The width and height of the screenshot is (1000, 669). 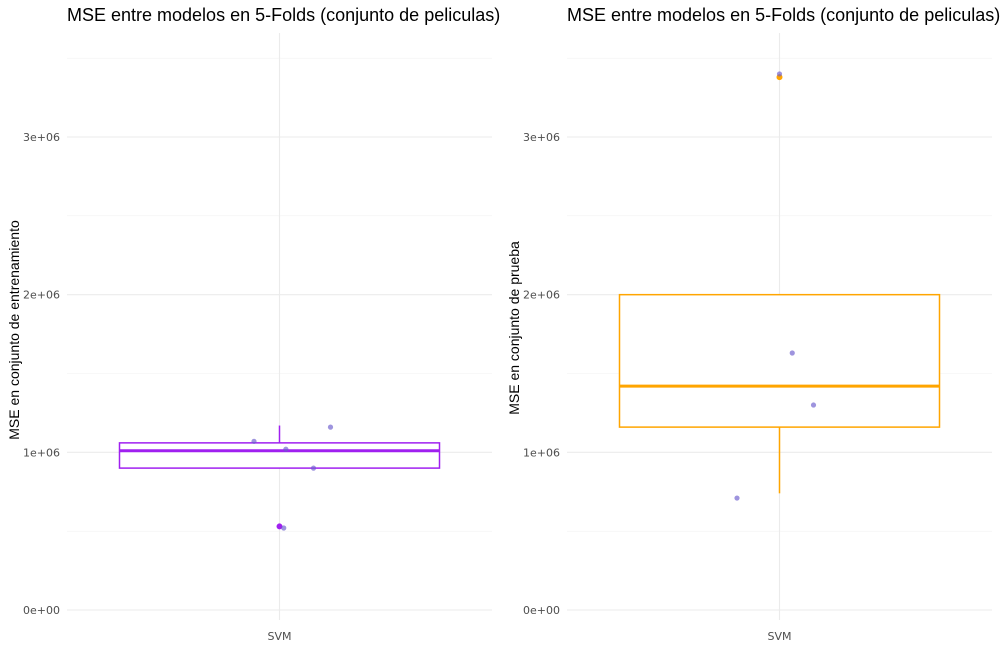 What do you see at coordinates (279, 526) in the screenshot?
I see `outlier-point` at bounding box center [279, 526].